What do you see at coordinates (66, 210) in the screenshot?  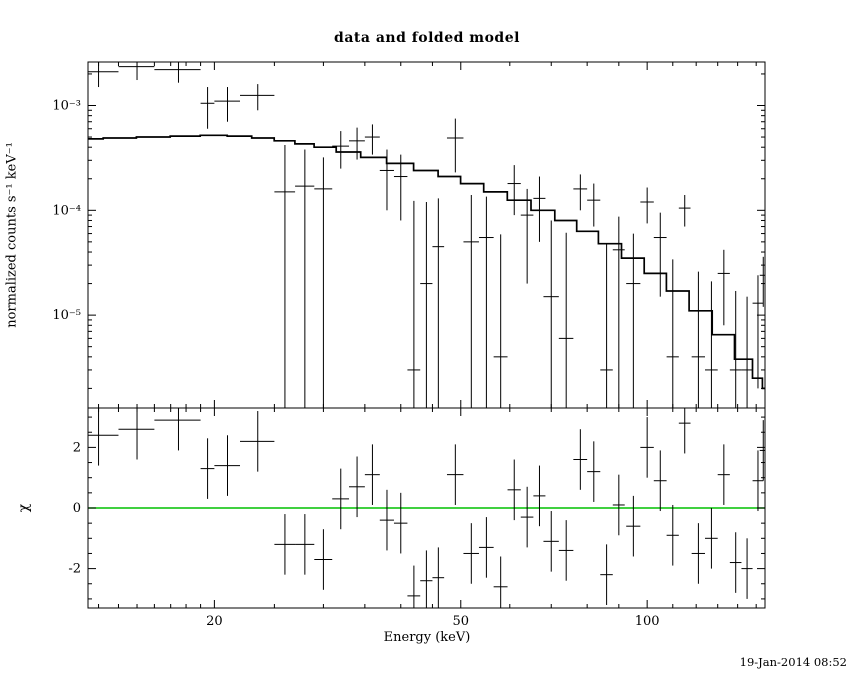 I see `y-tick-label-counts: 10⁻⁴` at bounding box center [66, 210].